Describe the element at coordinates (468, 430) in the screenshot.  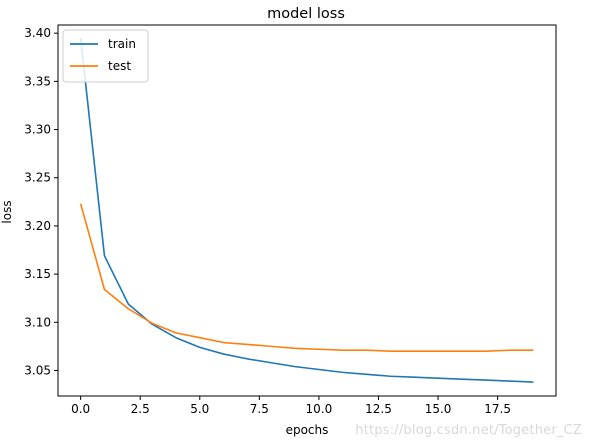
I see `watermark: https://blog.csdn.net/Together_CZ` at that location.